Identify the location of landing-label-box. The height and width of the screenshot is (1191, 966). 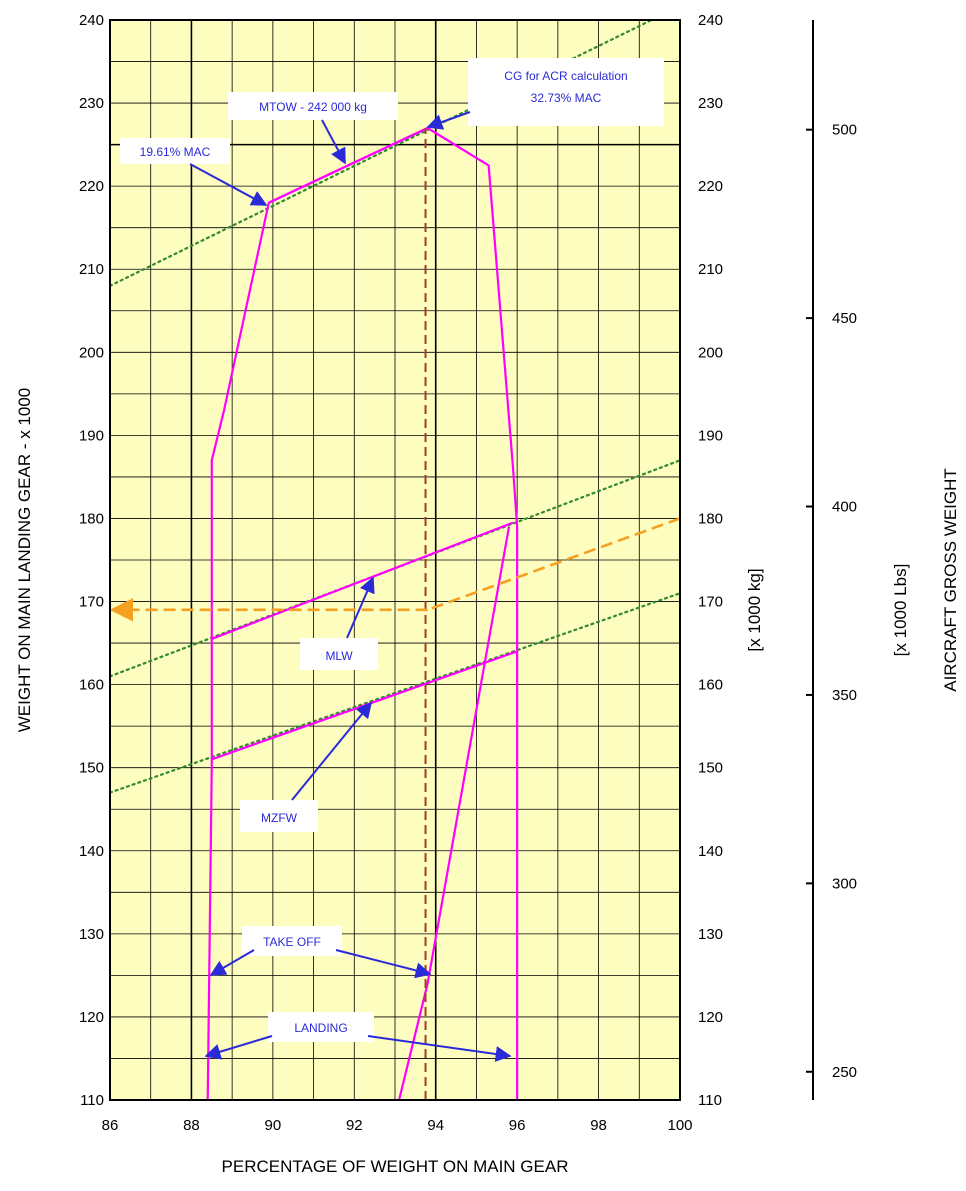
(321, 1027).